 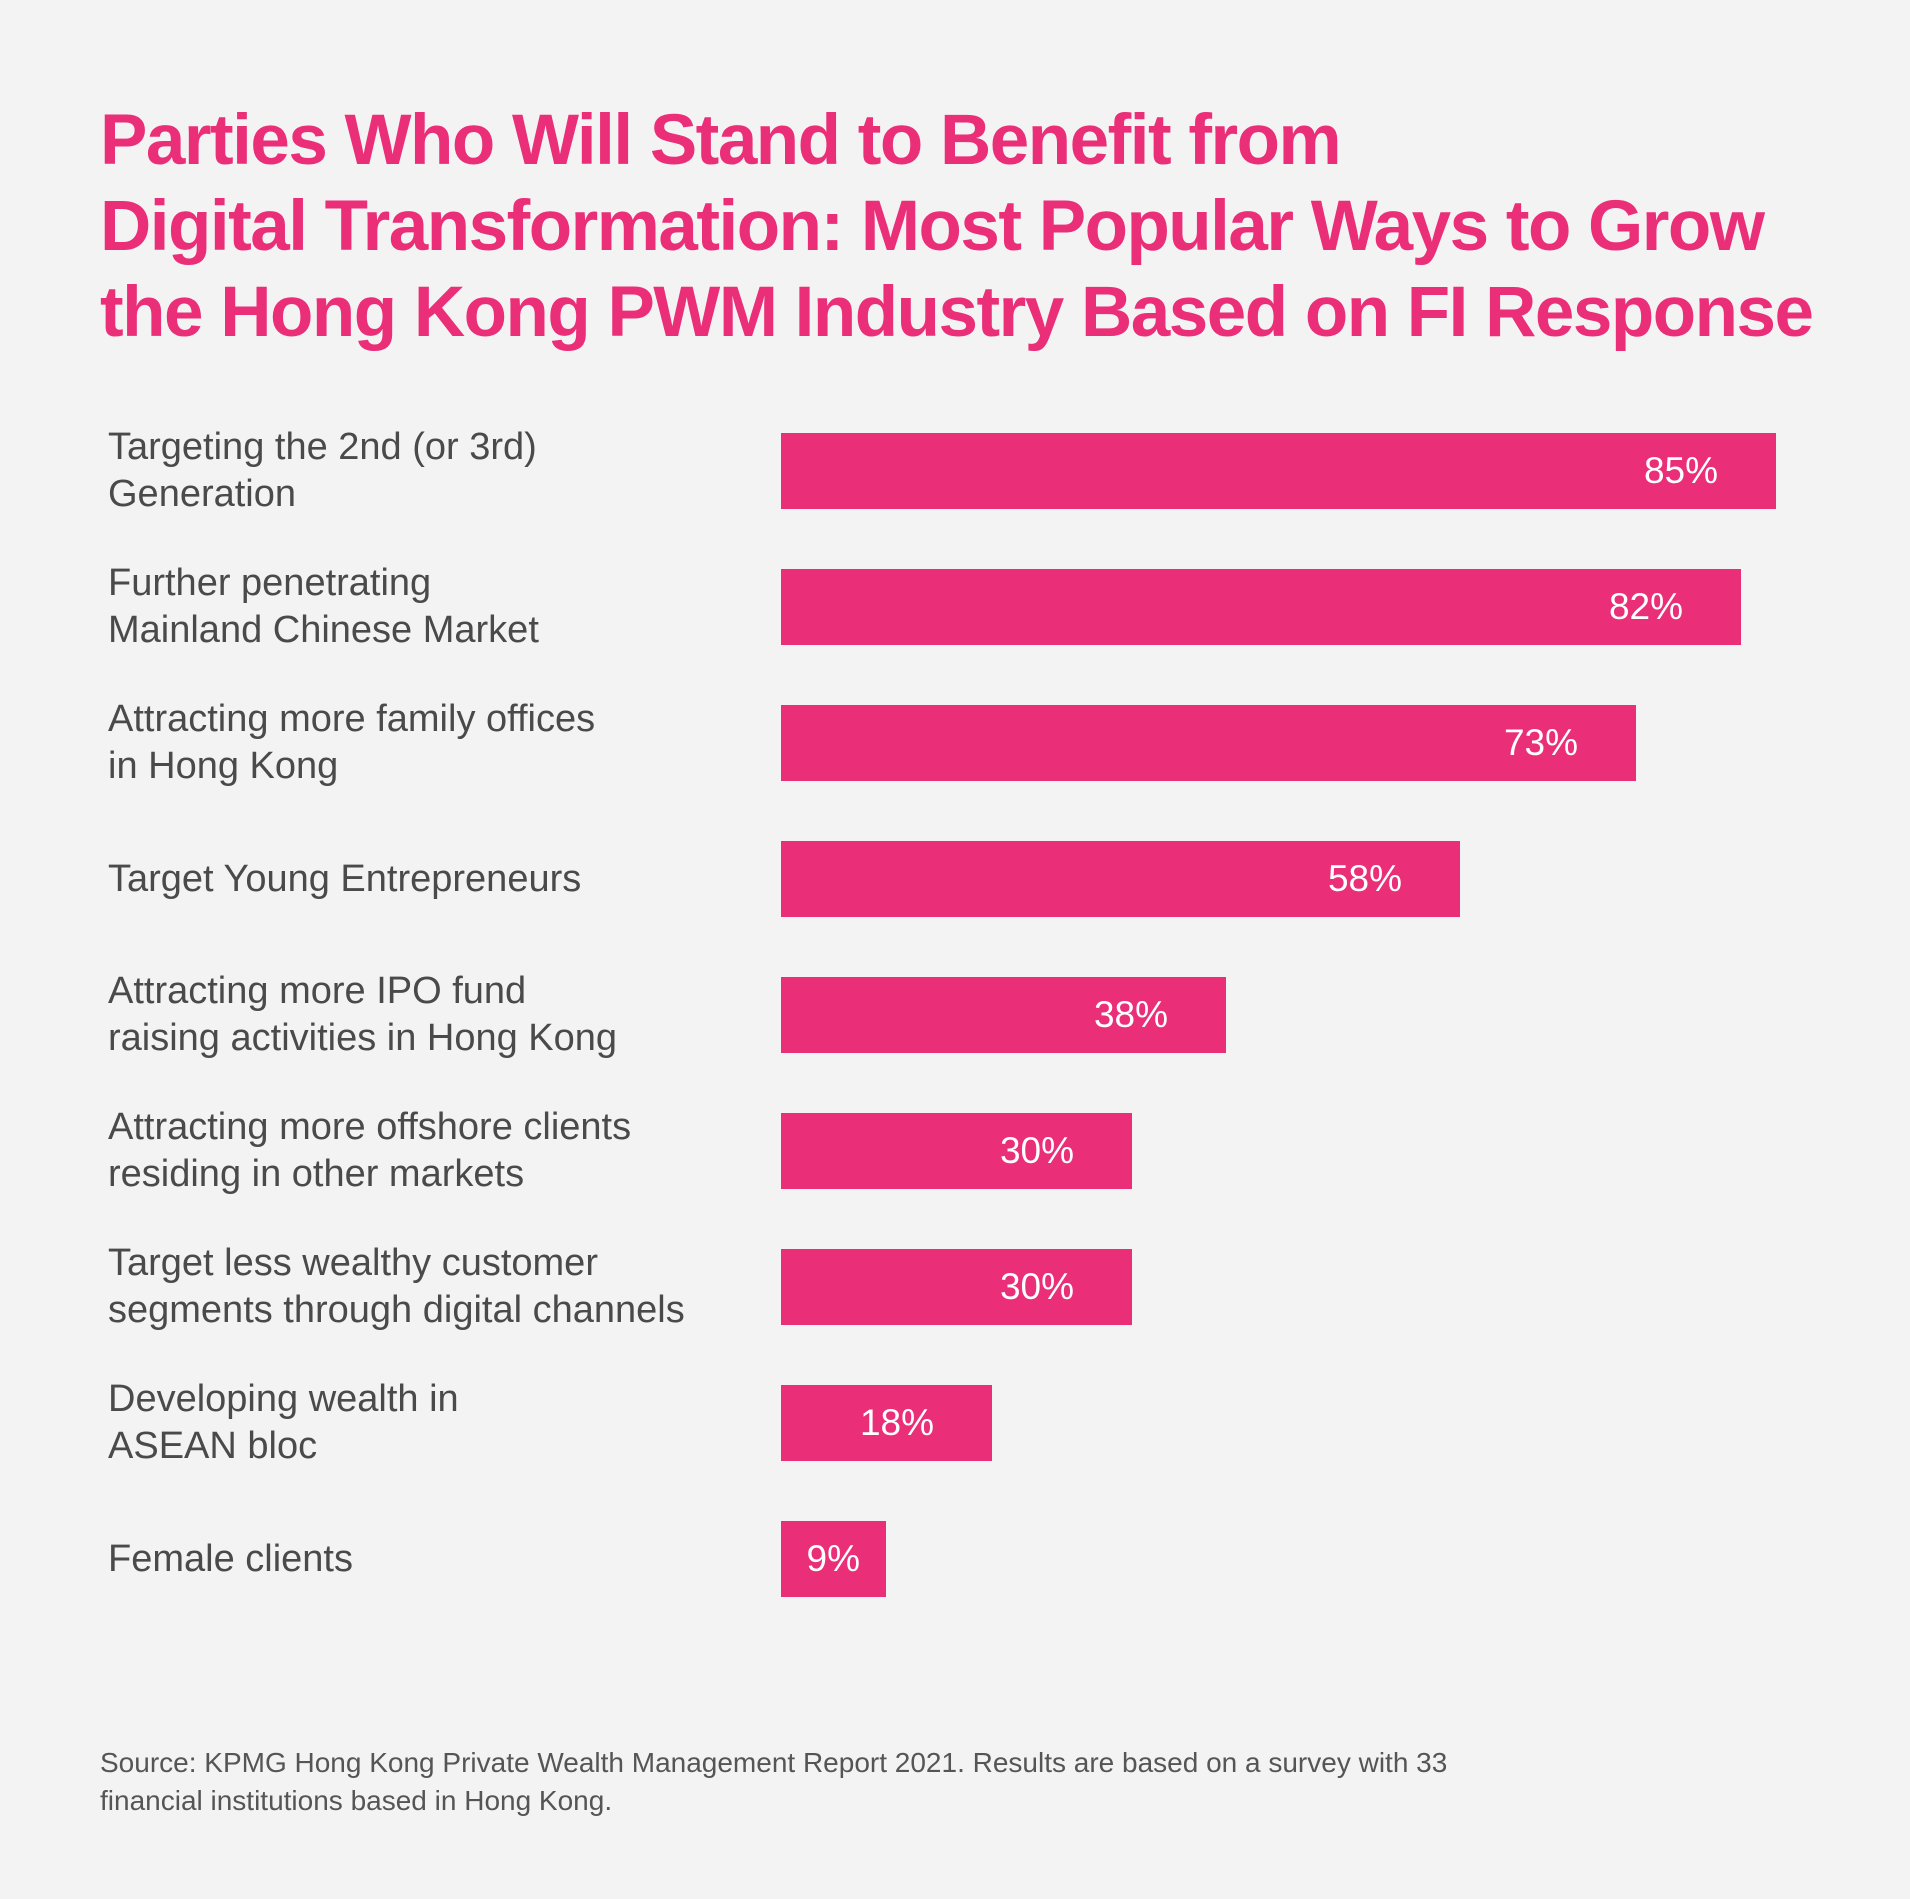 I want to click on category-label-line: in Hong Kong, so click(x=223, y=766).